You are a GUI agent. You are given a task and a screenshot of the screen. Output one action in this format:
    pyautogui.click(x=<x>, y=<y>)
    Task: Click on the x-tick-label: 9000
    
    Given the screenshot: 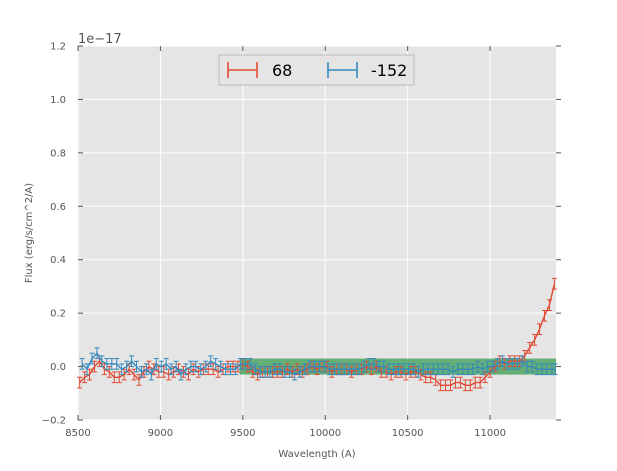 What is the action you would take?
    pyautogui.click(x=160, y=433)
    